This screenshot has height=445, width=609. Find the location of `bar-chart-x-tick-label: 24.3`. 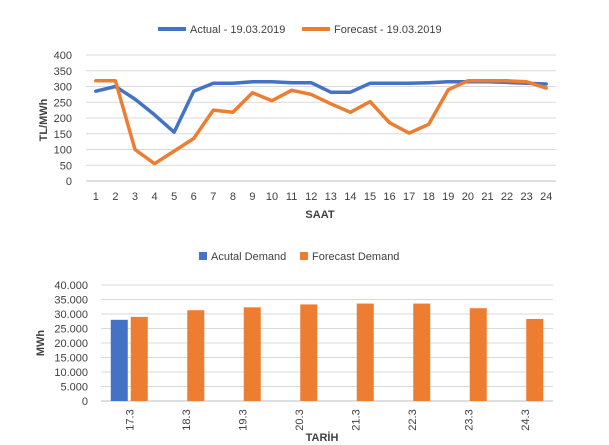

bar-chart-x-tick-label: 24.3 is located at coordinates (526, 419).